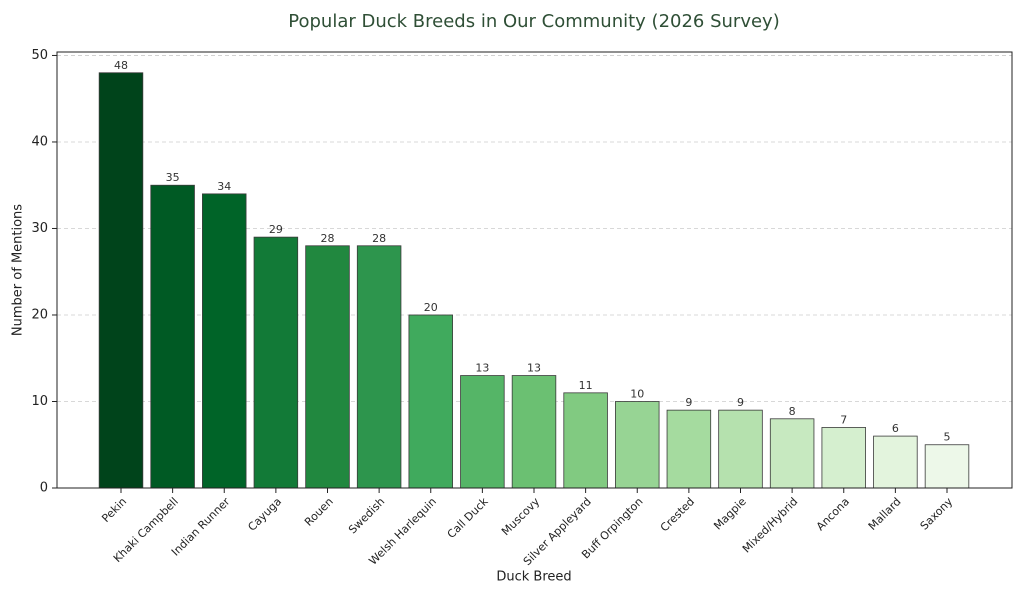 The image size is (1024, 601). What do you see at coordinates (730, 514) in the screenshot?
I see `x-tick-label: Magpie` at bounding box center [730, 514].